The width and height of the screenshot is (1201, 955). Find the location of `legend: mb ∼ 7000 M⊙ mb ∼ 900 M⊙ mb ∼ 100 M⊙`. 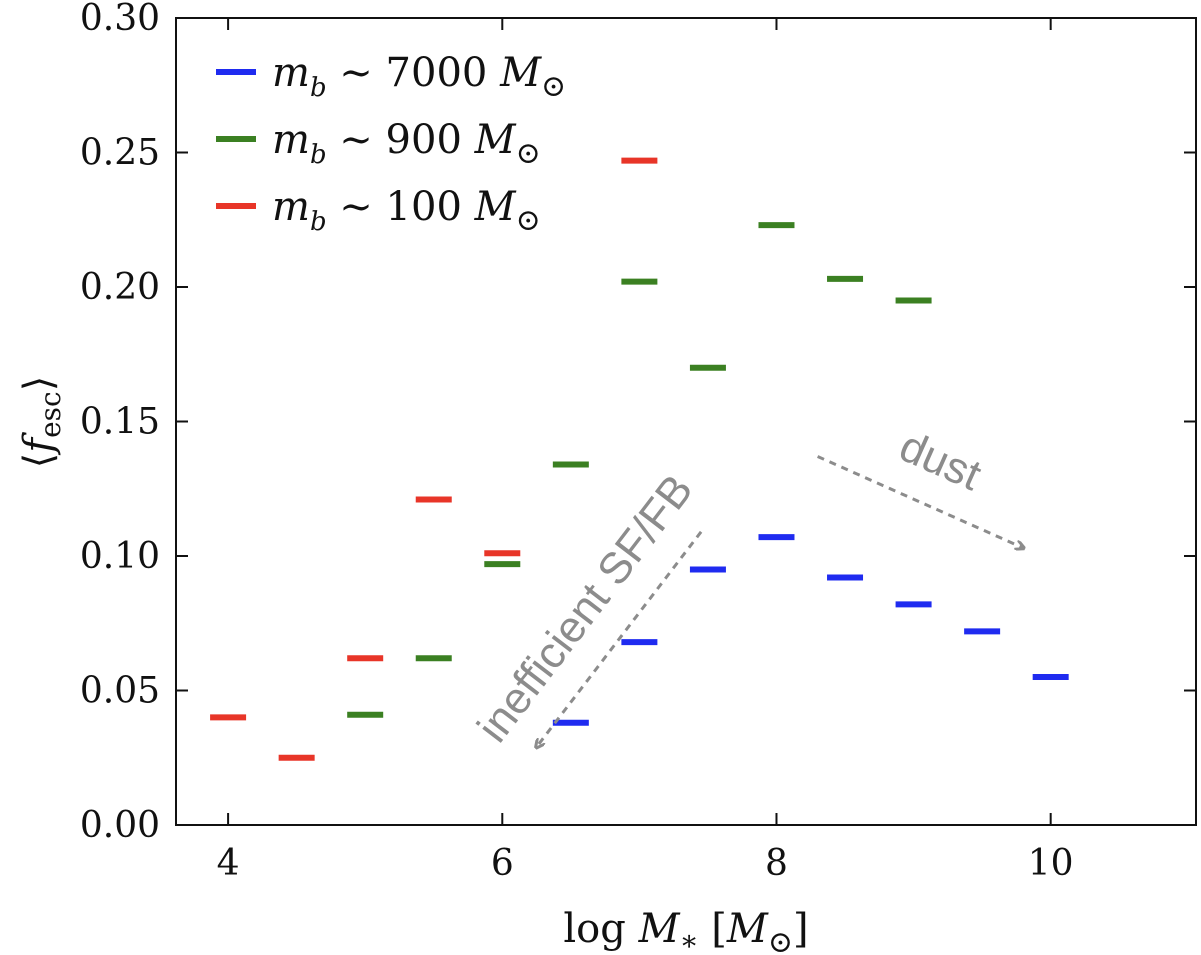

legend: mb ∼ 7000 M⊙ mb ∼ 900 M⊙ mb ∼ 100 M⊙ is located at coordinates (391, 144).